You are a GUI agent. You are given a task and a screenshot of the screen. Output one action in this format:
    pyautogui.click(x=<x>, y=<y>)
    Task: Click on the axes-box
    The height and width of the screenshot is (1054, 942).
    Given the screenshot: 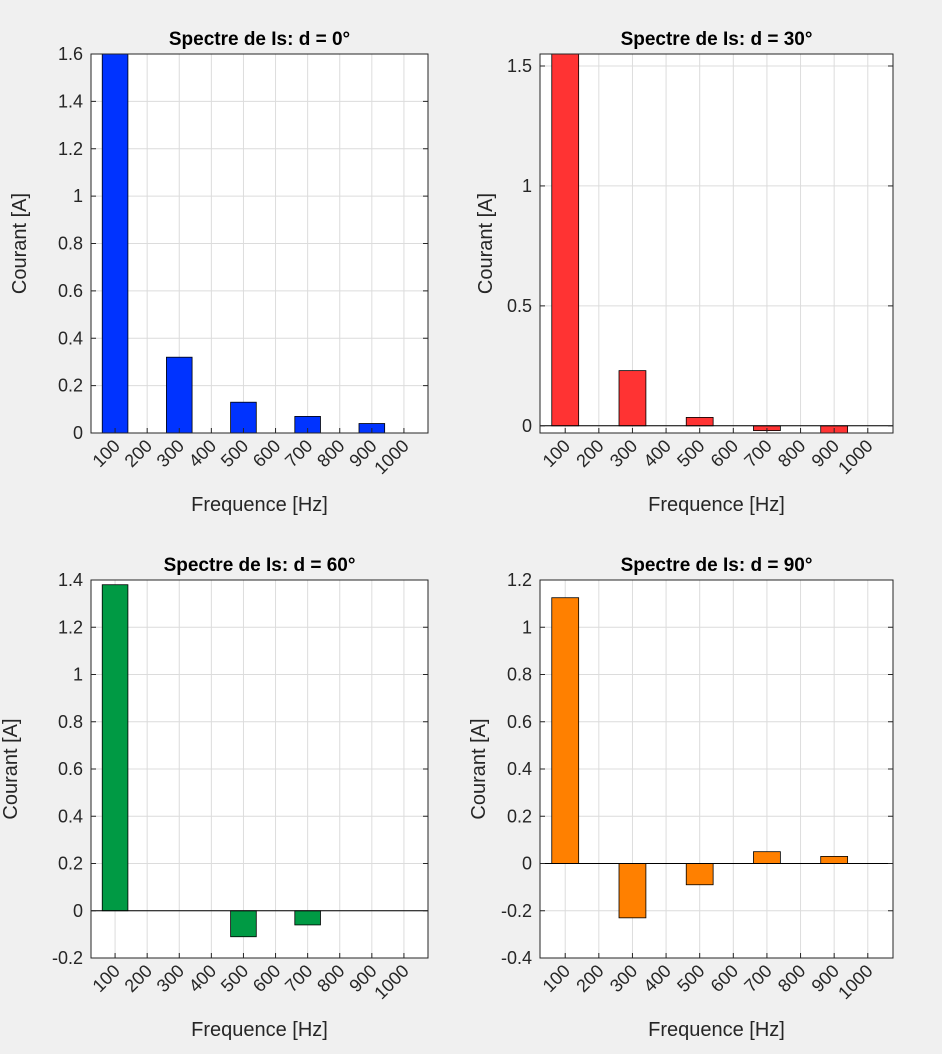 What is the action you would take?
    pyautogui.click(x=716, y=243)
    